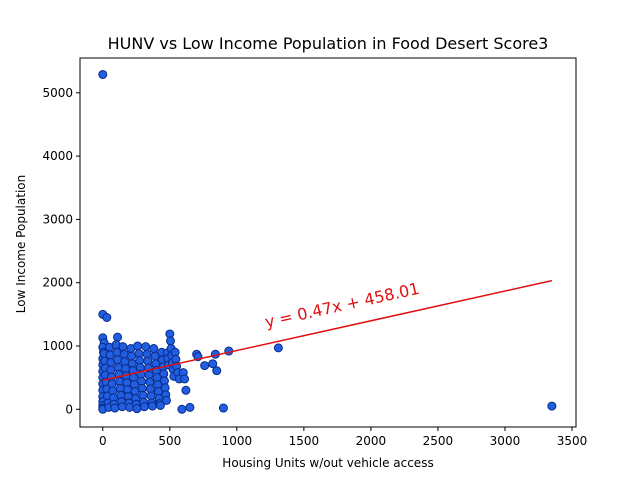 The image size is (640, 480). Describe the element at coordinates (237, 441) in the screenshot. I see `x-tick-label: 1000` at that location.